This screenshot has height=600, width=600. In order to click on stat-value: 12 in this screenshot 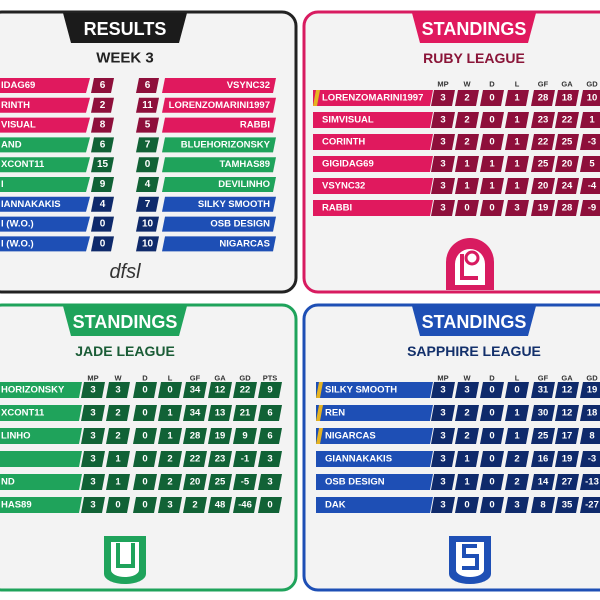, I will do `click(567, 390)`.